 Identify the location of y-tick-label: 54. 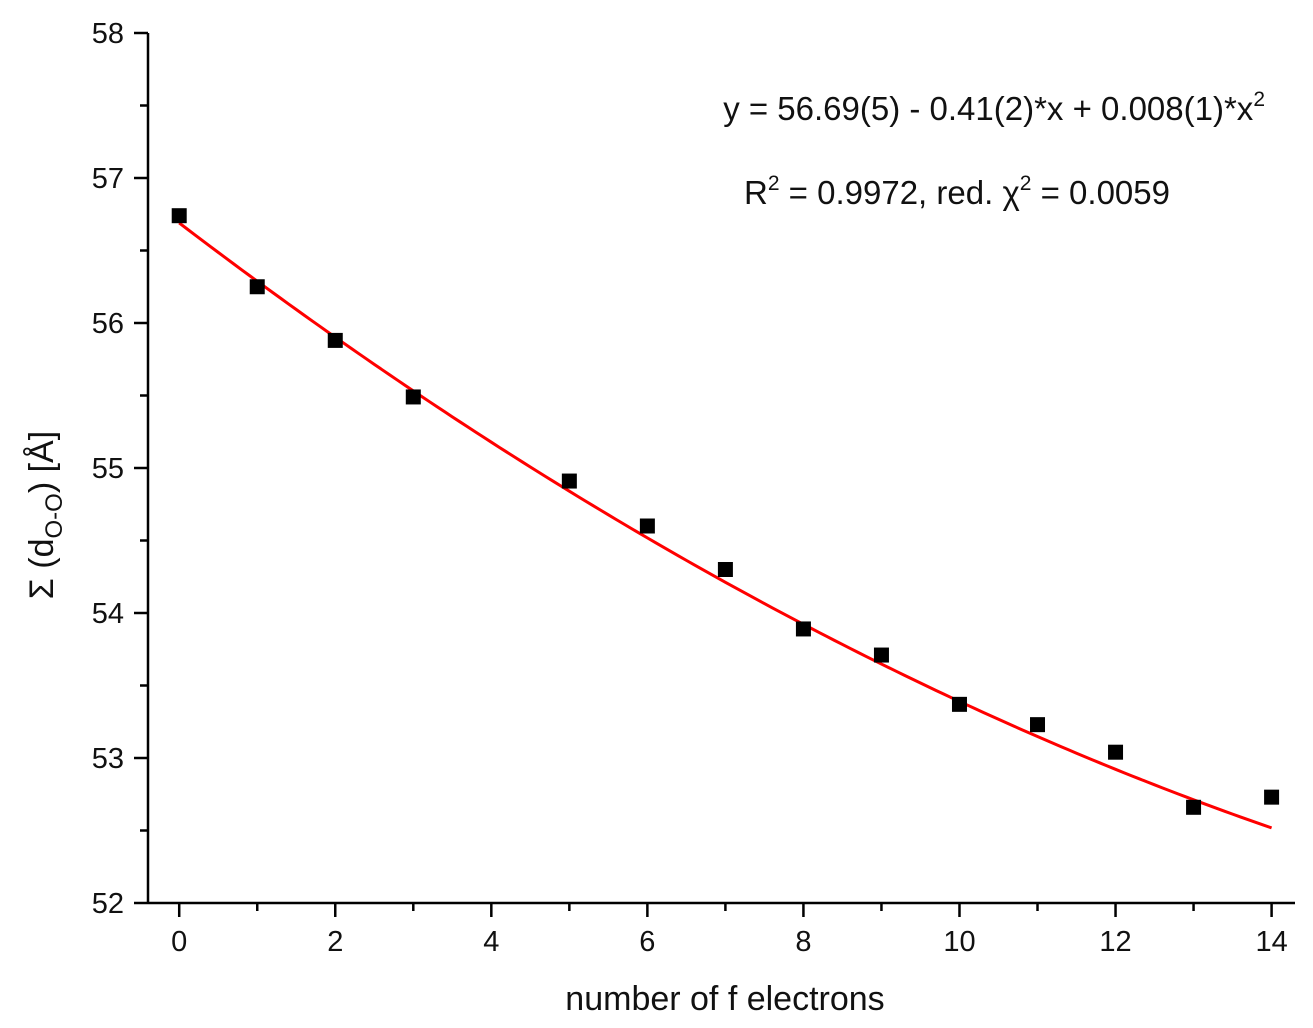
(108, 614).